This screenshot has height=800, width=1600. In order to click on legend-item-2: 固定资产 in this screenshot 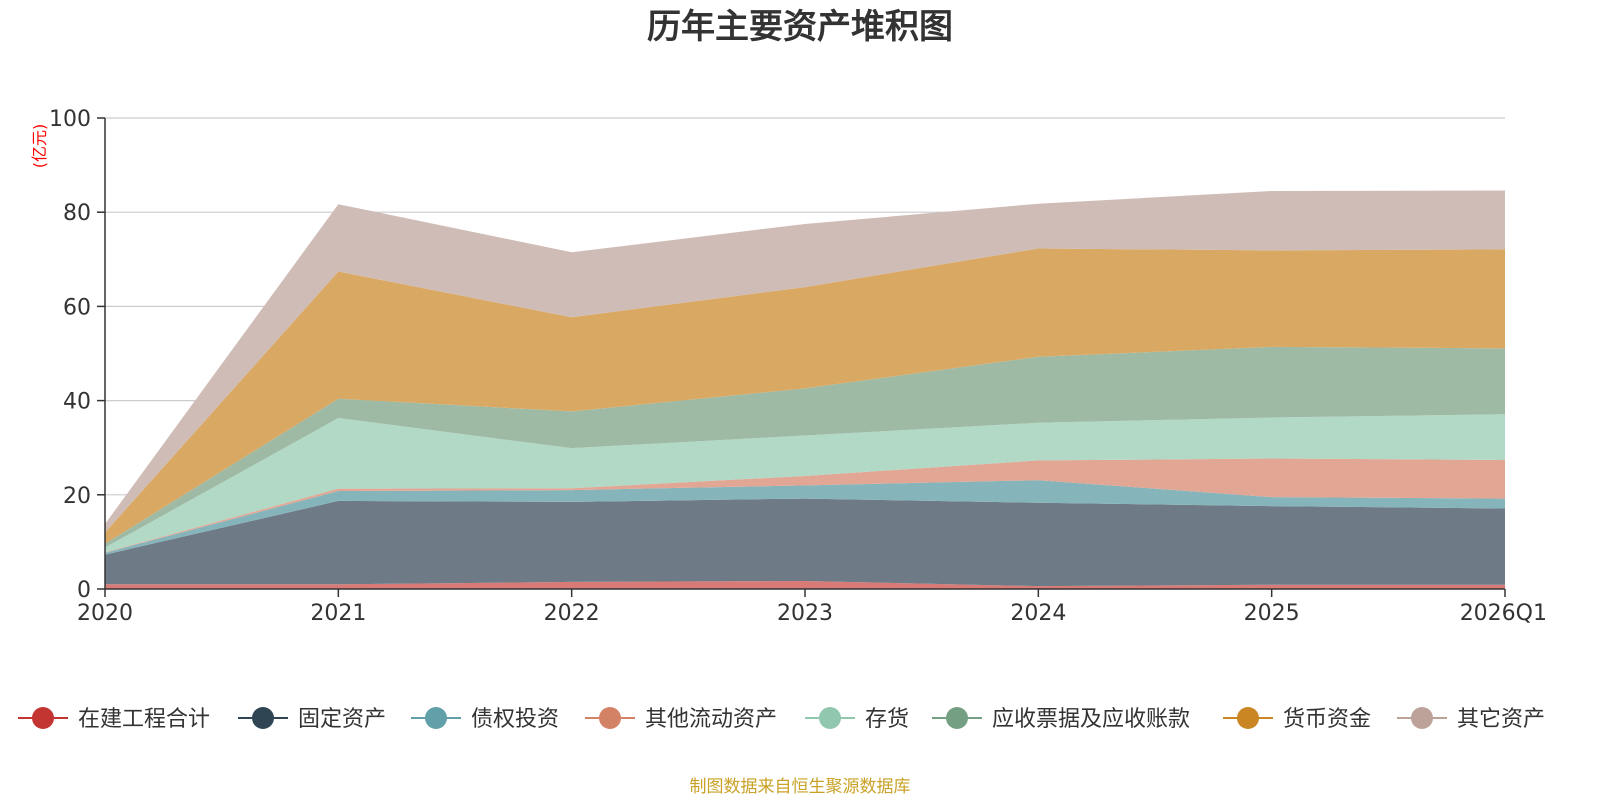, I will do `click(312, 719)`.